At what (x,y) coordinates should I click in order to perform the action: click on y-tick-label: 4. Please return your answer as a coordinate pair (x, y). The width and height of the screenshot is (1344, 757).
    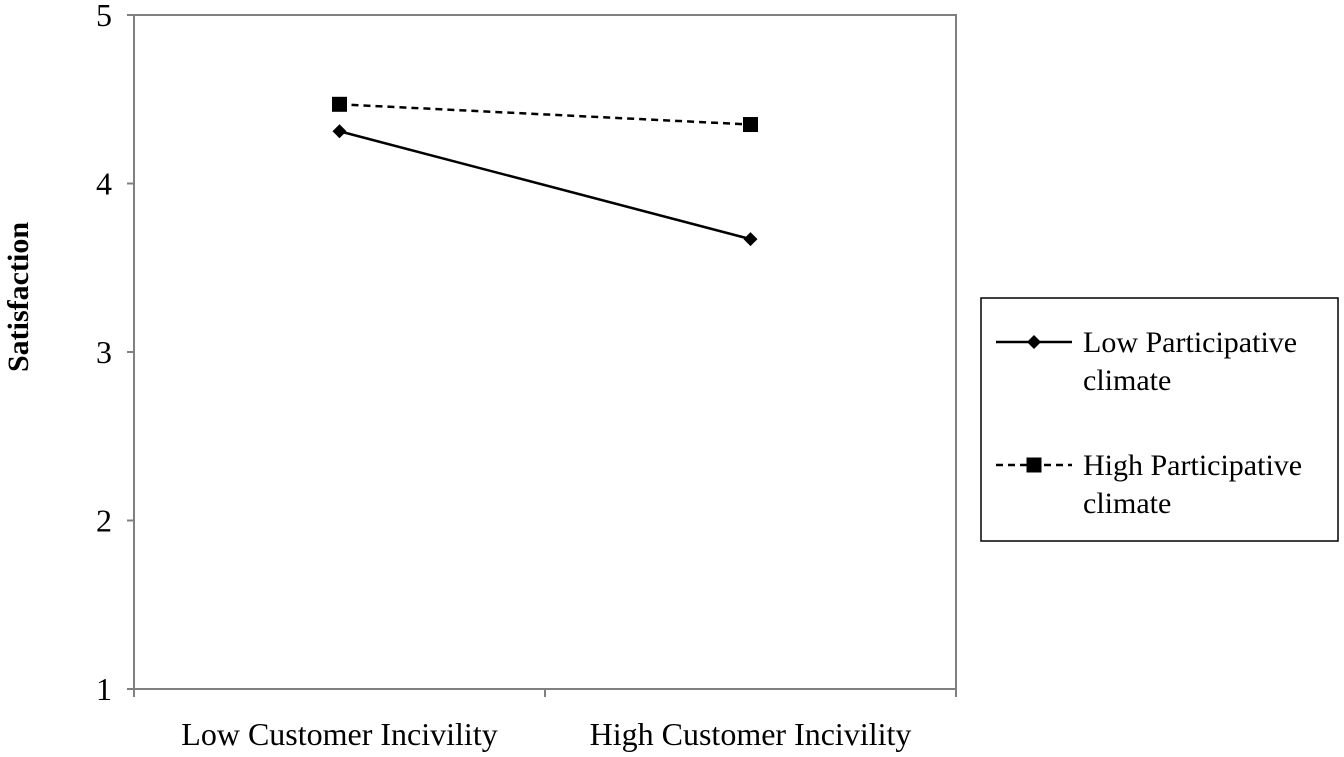
    Looking at the image, I should click on (104, 184).